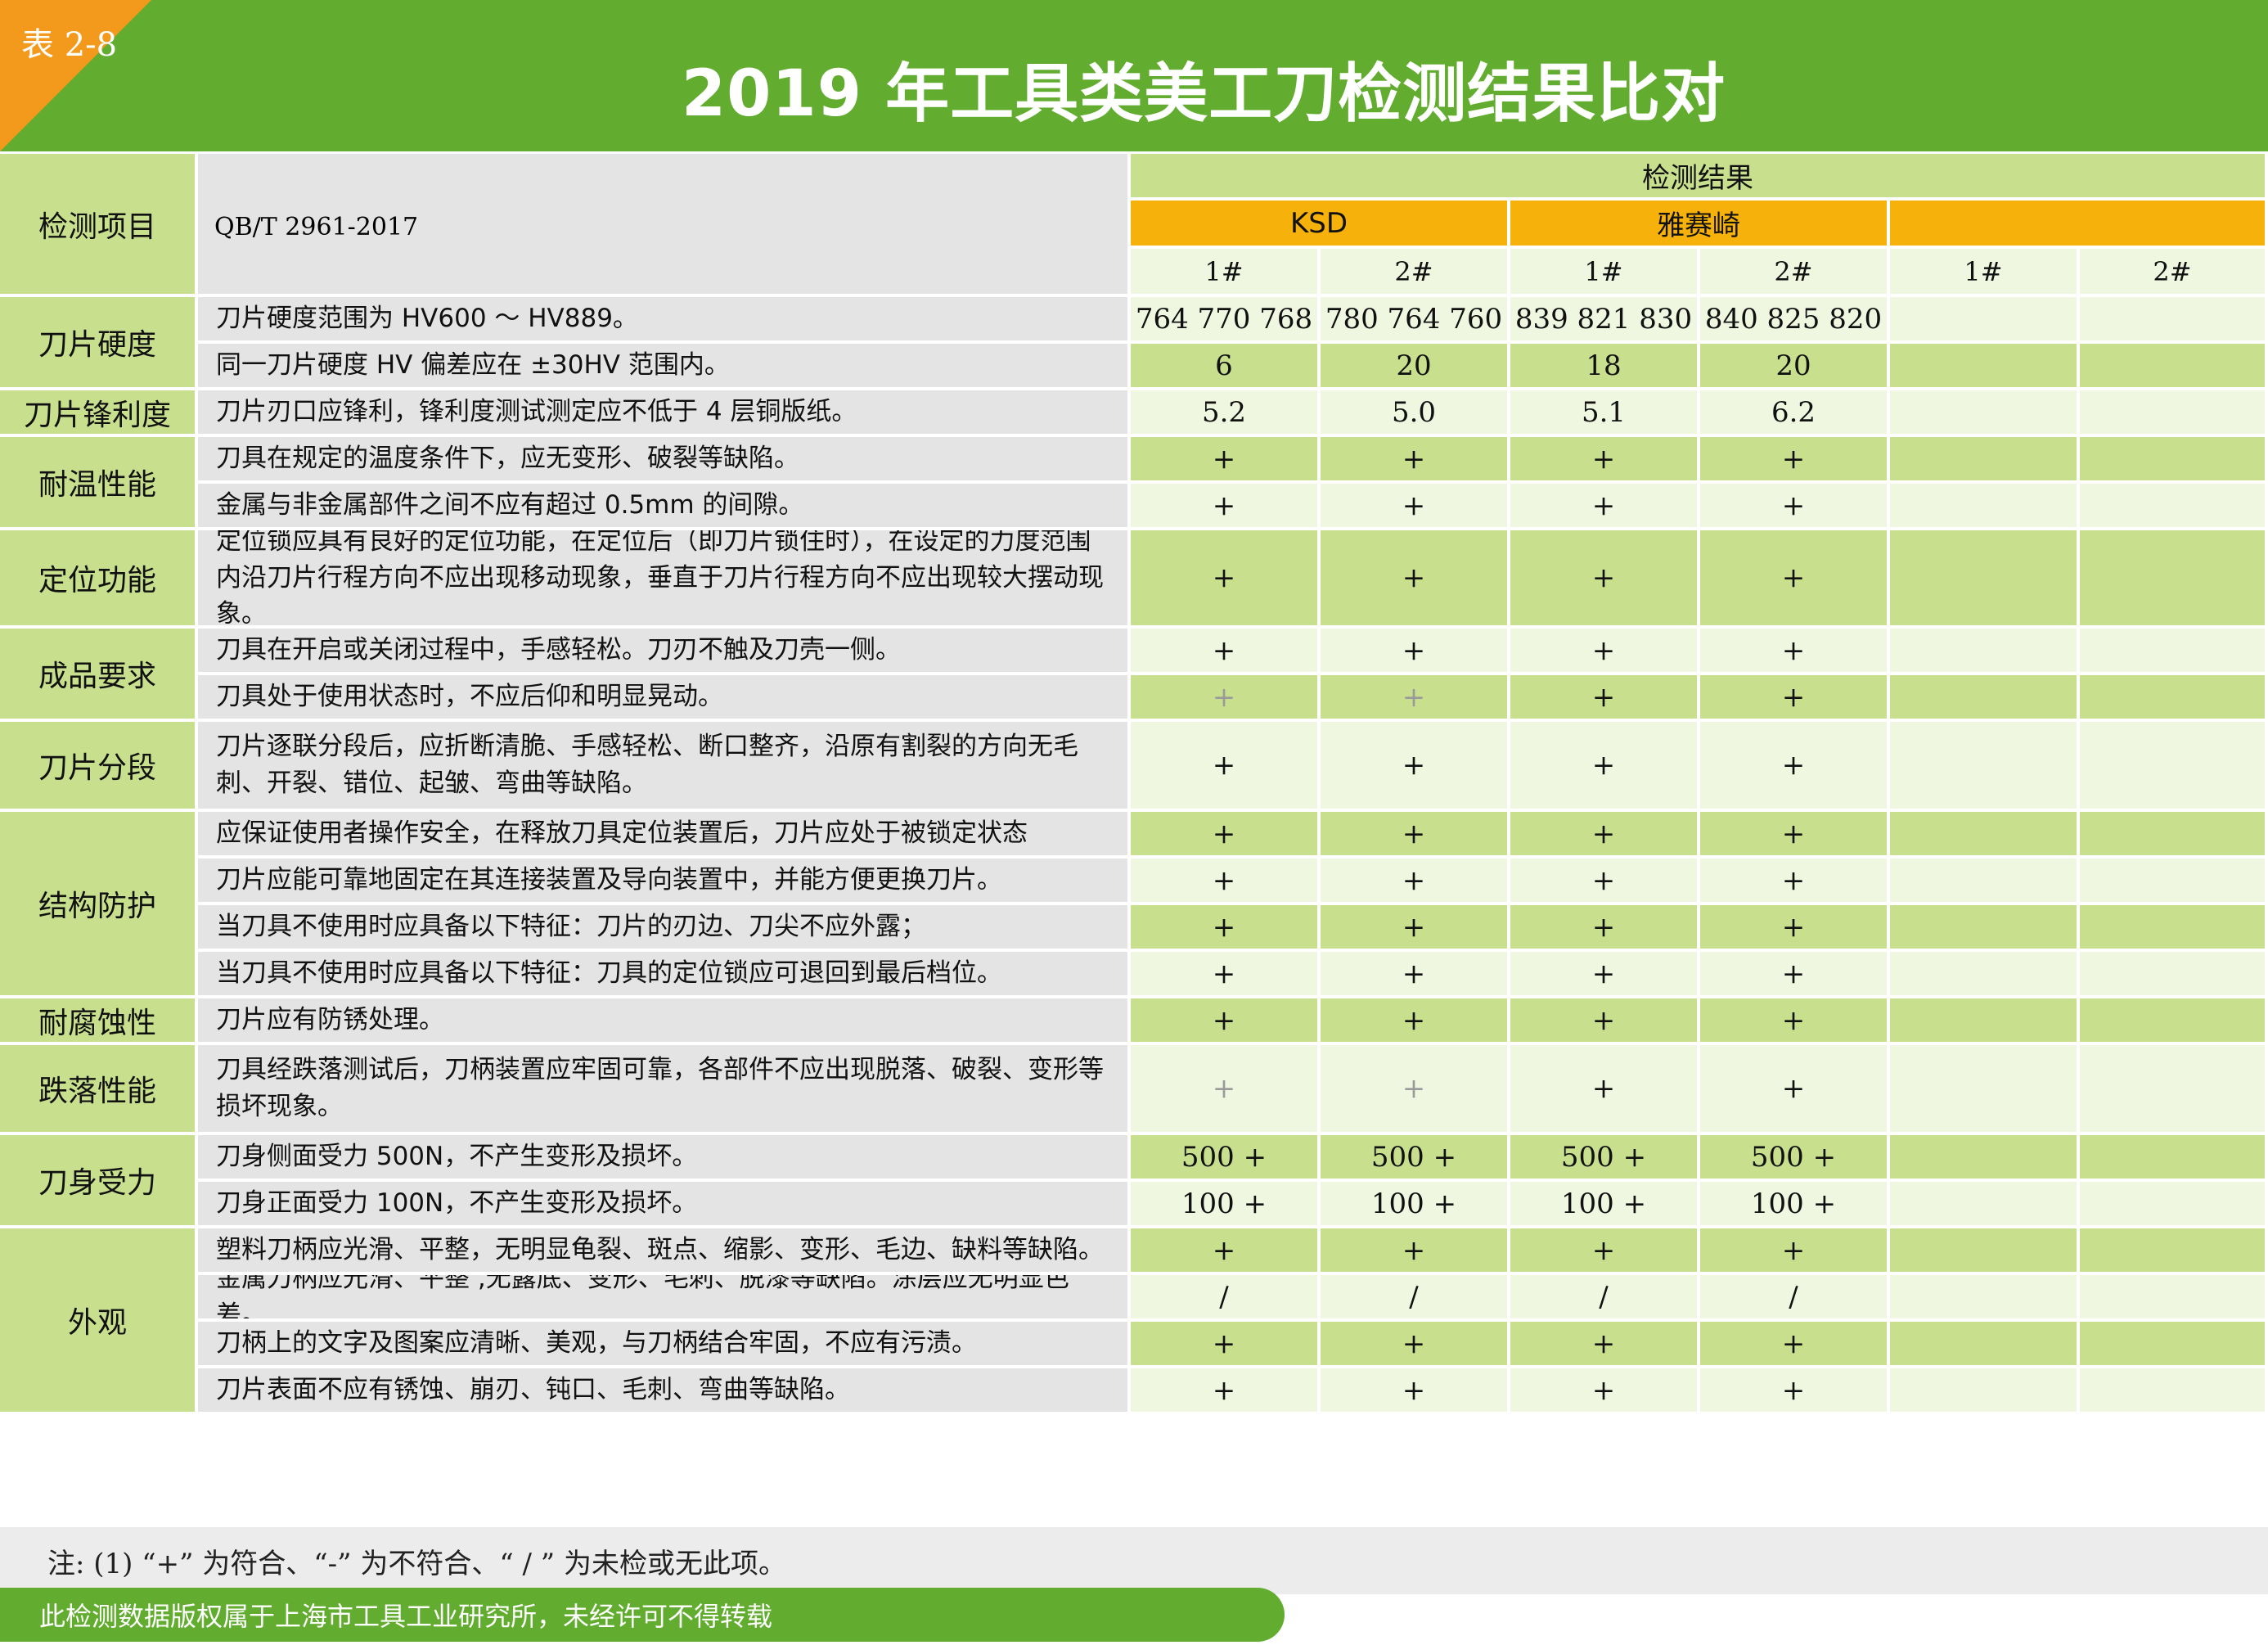 The image size is (2268, 1645). What do you see at coordinates (417, 1563) in the screenshot?
I see `note-text: 注: (1) “+” 为符合、“-” 为不符合、“ / ” 为未检或无此项。` at bounding box center [417, 1563].